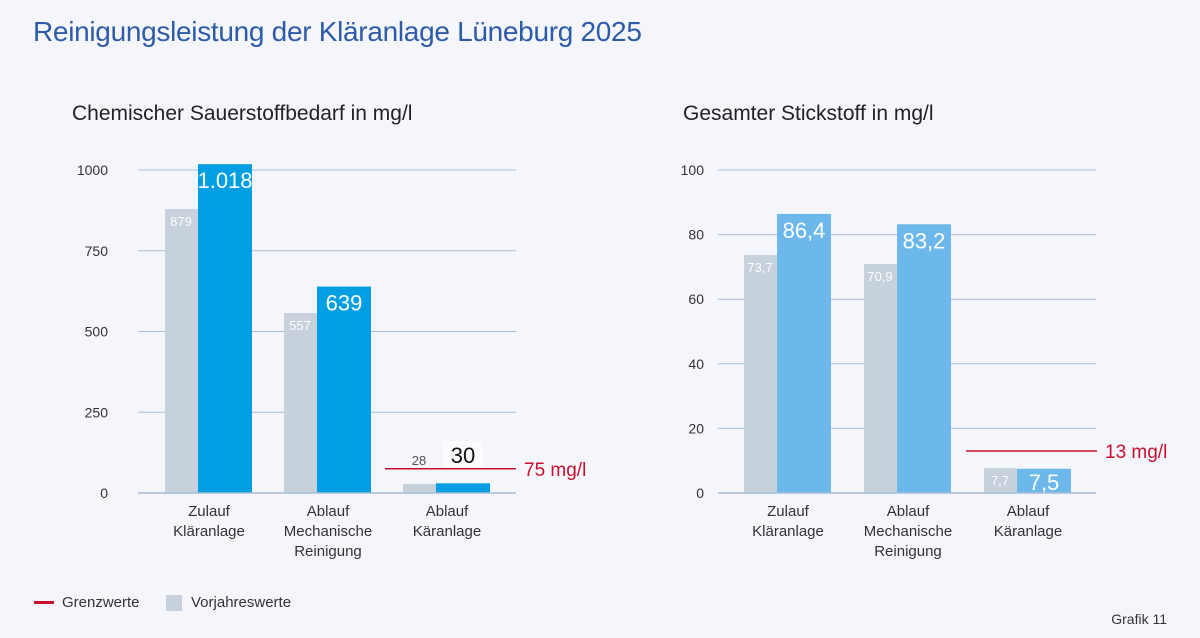 This screenshot has height=638, width=1200. I want to click on chart-title: Gesamter Stickstoff in mg/l, so click(808, 113).